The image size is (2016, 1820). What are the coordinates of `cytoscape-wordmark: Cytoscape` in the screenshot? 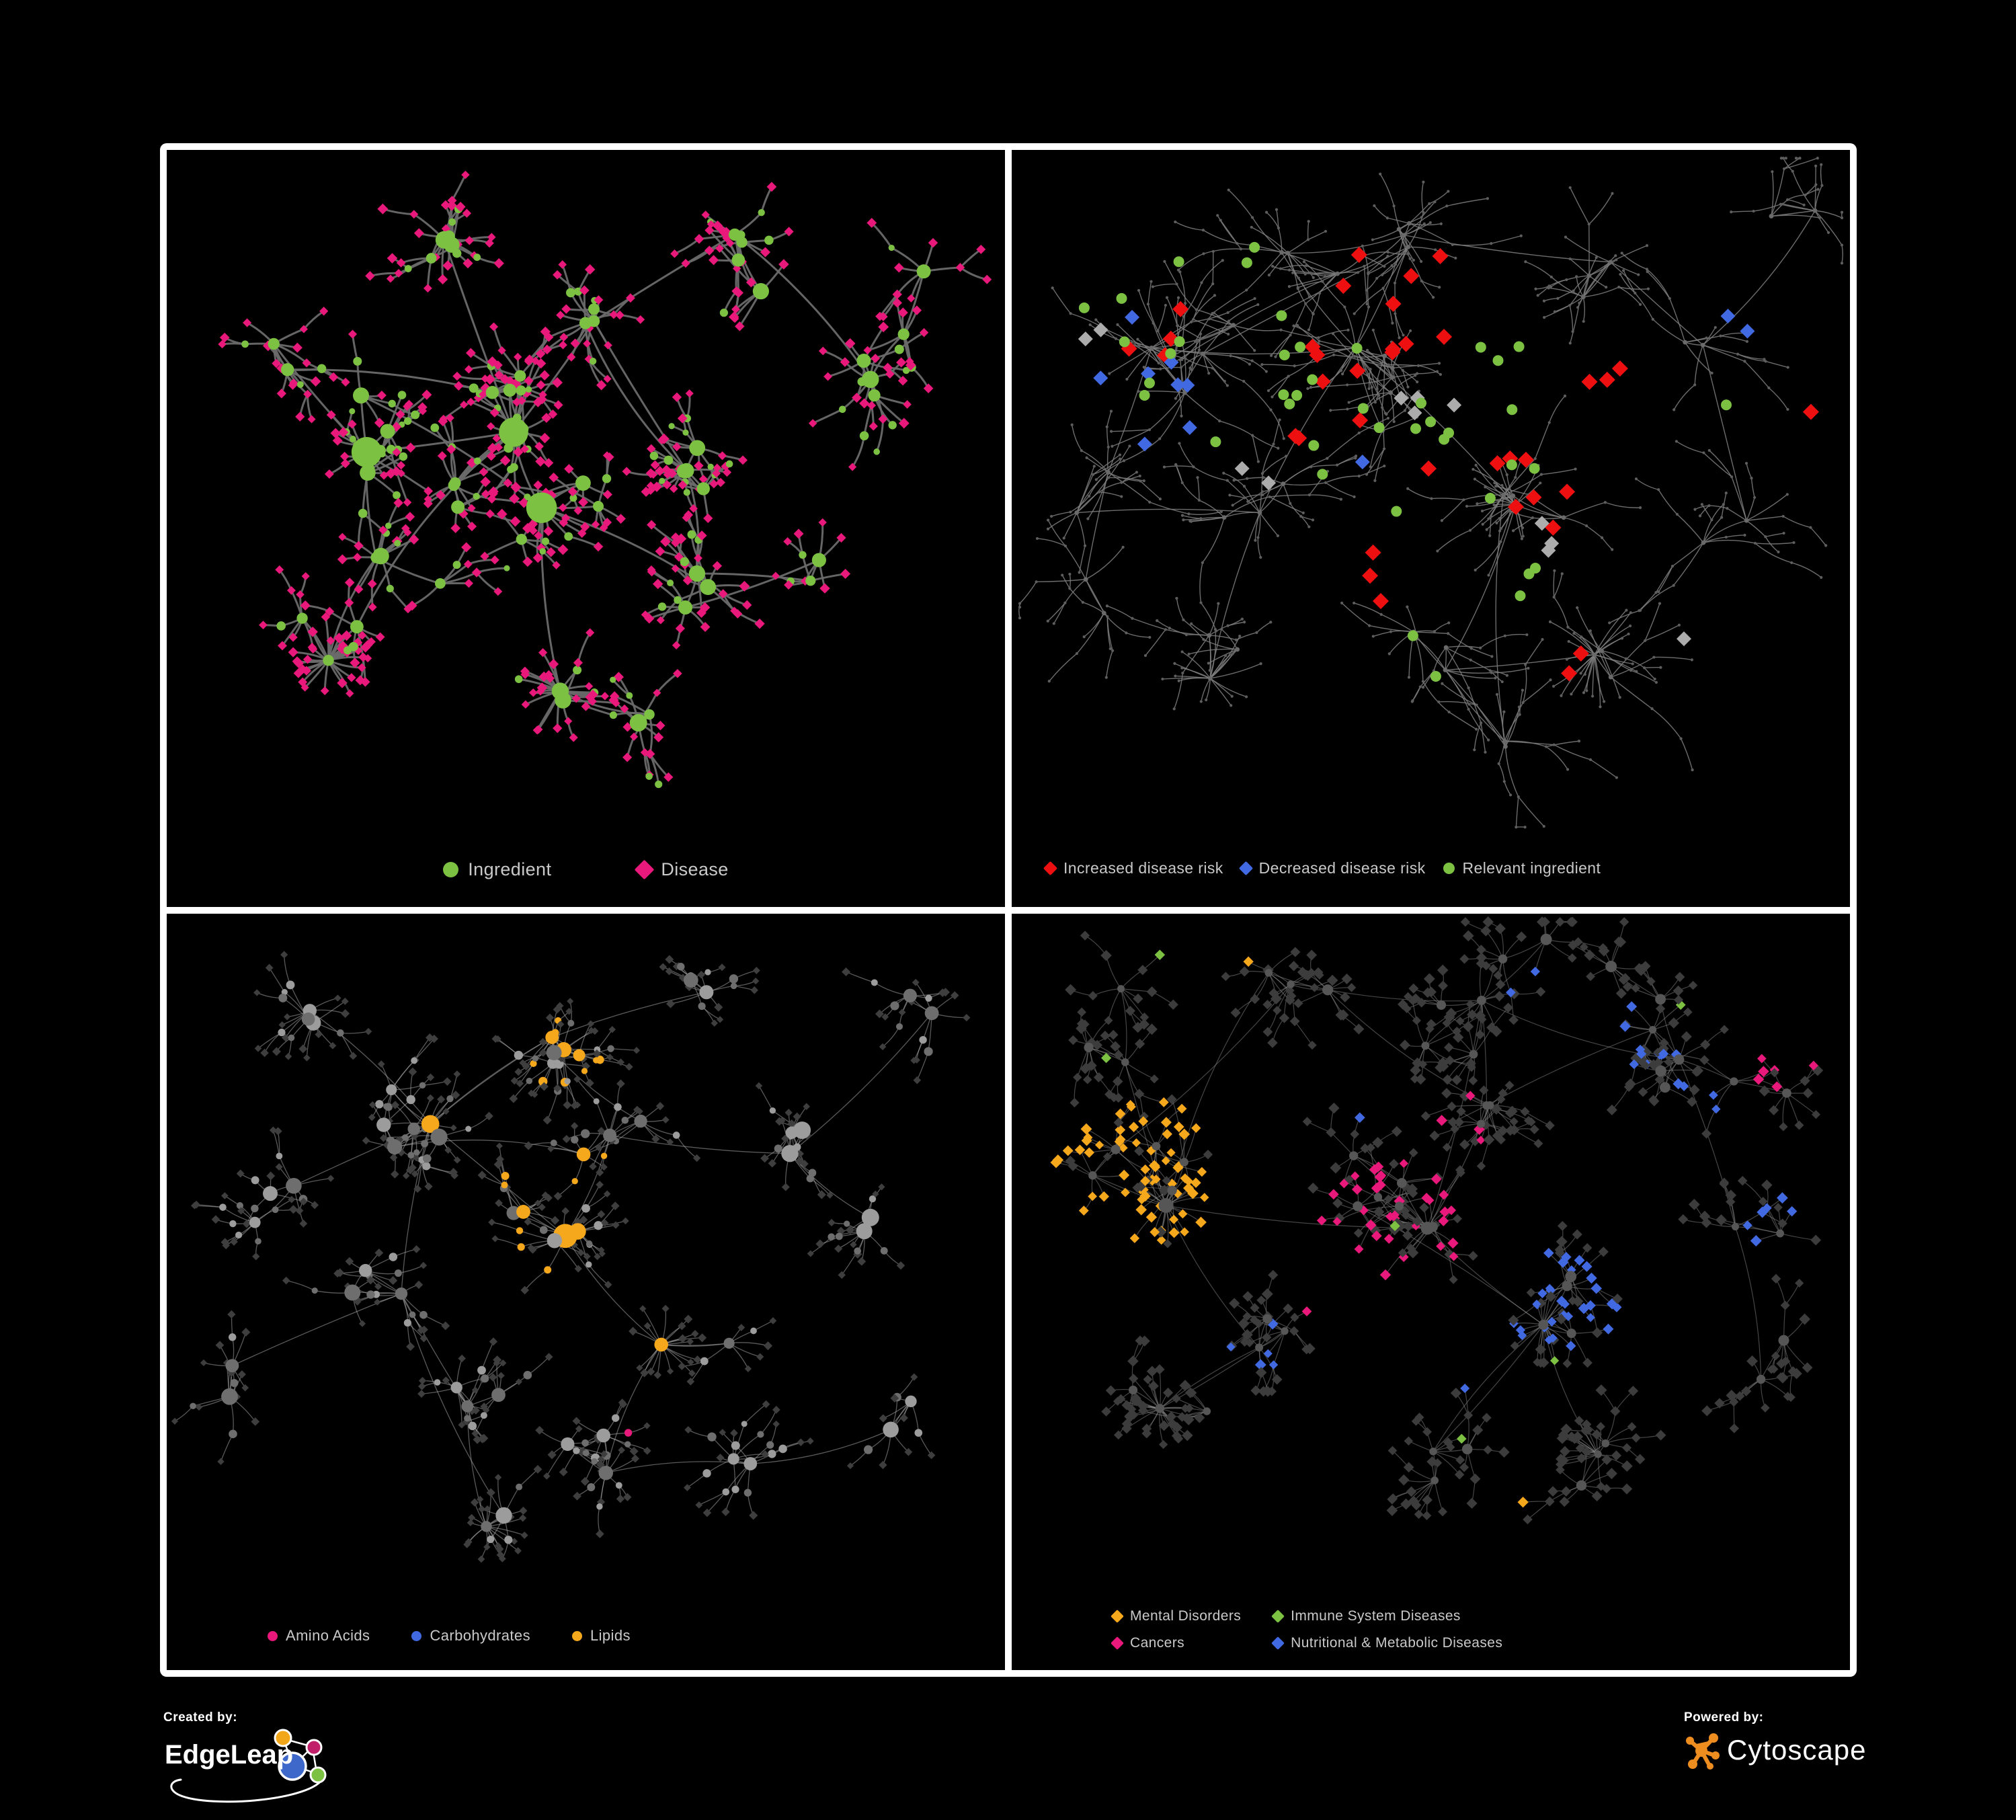 It's located at (1797, 1750).